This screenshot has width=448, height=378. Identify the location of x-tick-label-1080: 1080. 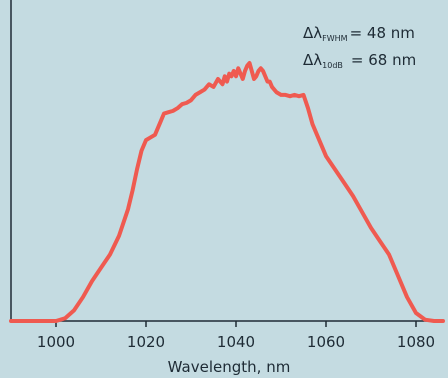
(416, 342).